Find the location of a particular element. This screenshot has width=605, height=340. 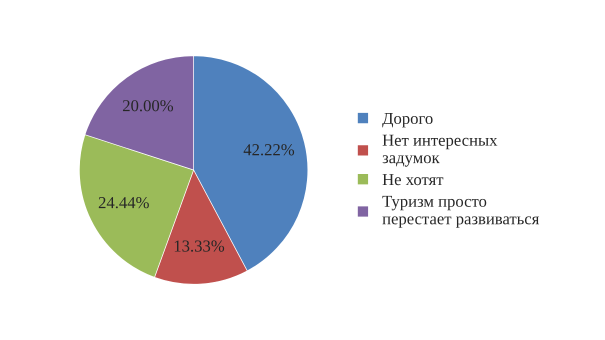

legend-label: Нет интересных задумок is located at coordinates (440, 150).